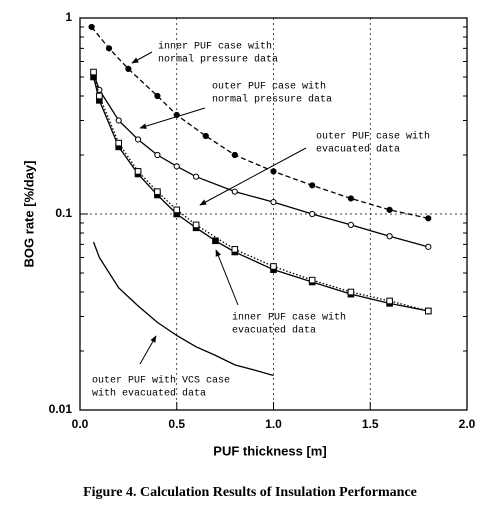 The image size is (500, 510). What do you see at coordinates (61, 409) in the screenshot?
I see `y-tick-label: 0.01` at bounding box center [61, 409].